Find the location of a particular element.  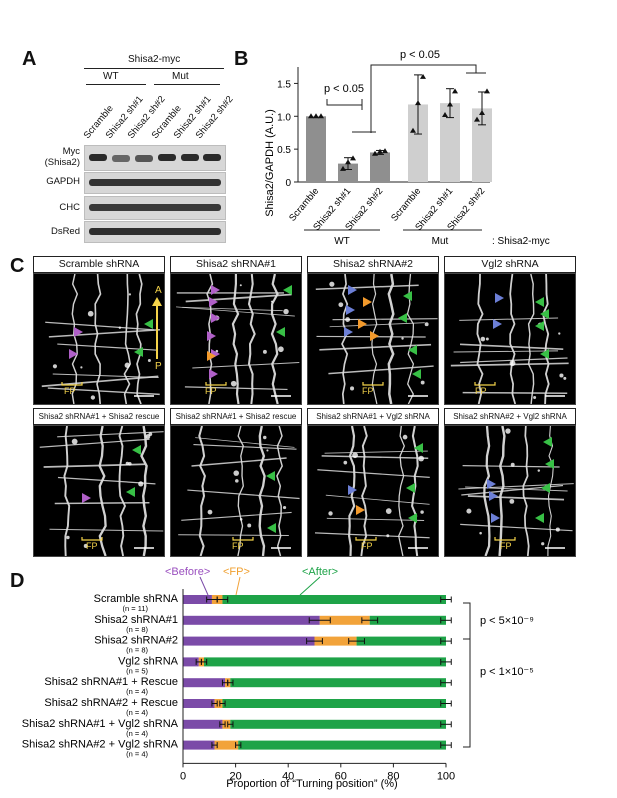

d-bracket-upper is located at coordinates (467, 621).